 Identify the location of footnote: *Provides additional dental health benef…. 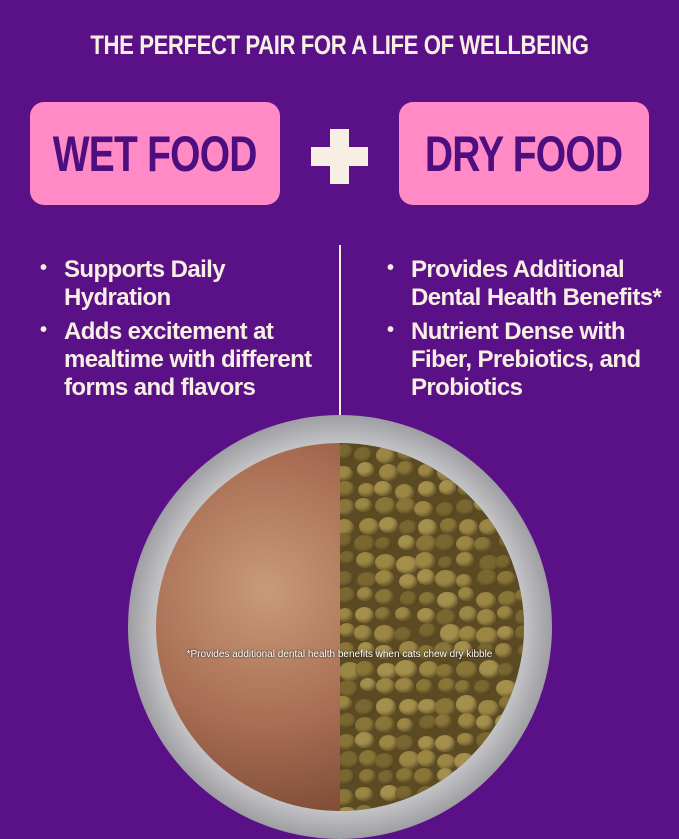
(339, 654).